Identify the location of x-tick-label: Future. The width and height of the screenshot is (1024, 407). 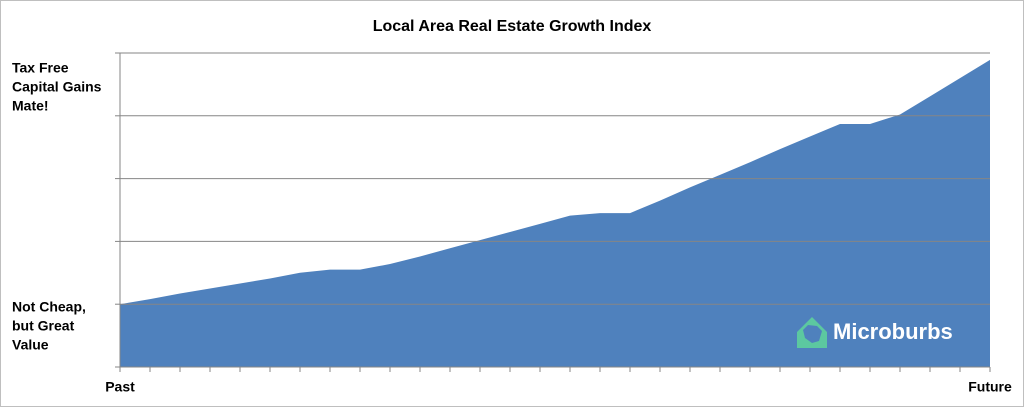
(990, 387).